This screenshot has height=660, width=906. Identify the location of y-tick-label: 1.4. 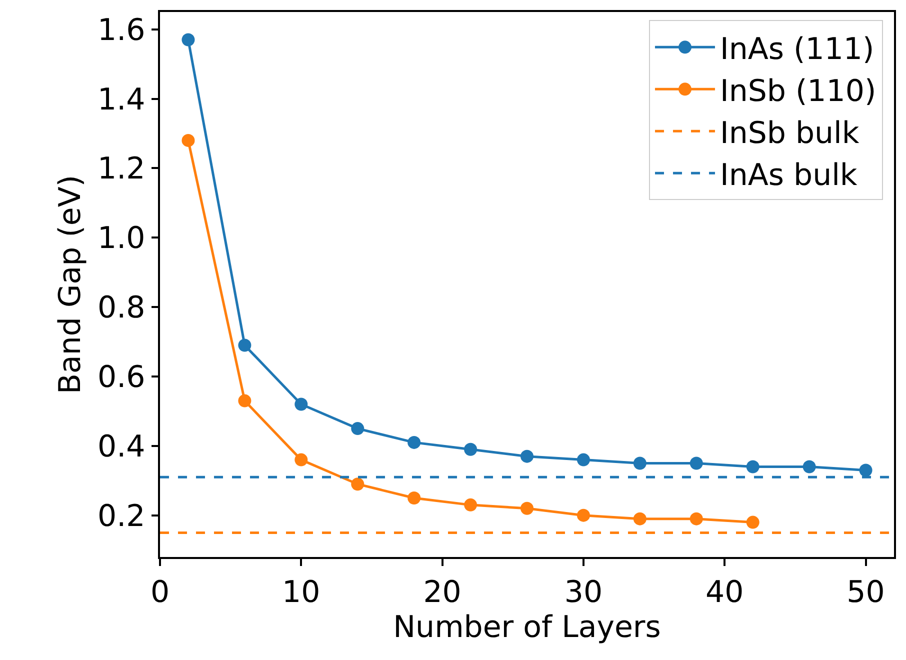
(122, 100).